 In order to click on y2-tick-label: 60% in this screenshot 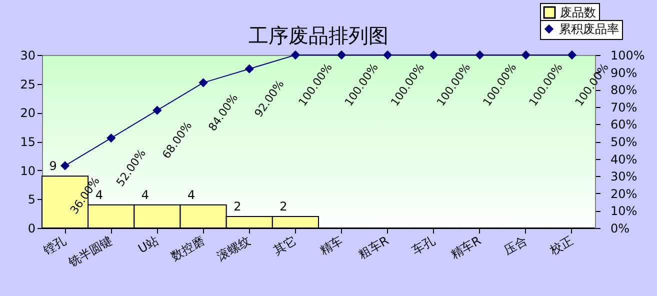, I will do `click(624, 125)`.